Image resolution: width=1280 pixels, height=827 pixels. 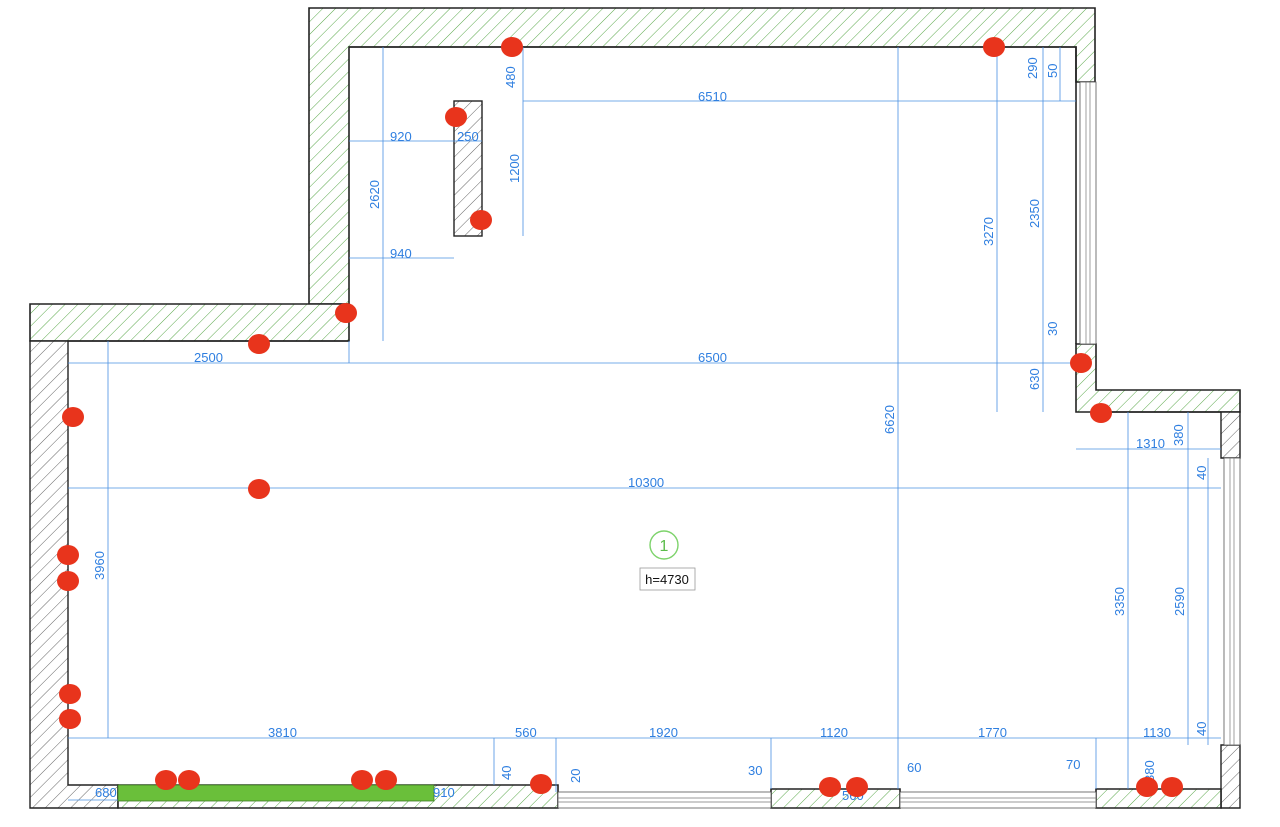 I want to click on dim-2350: 2350, so click(x=1034, y=213).